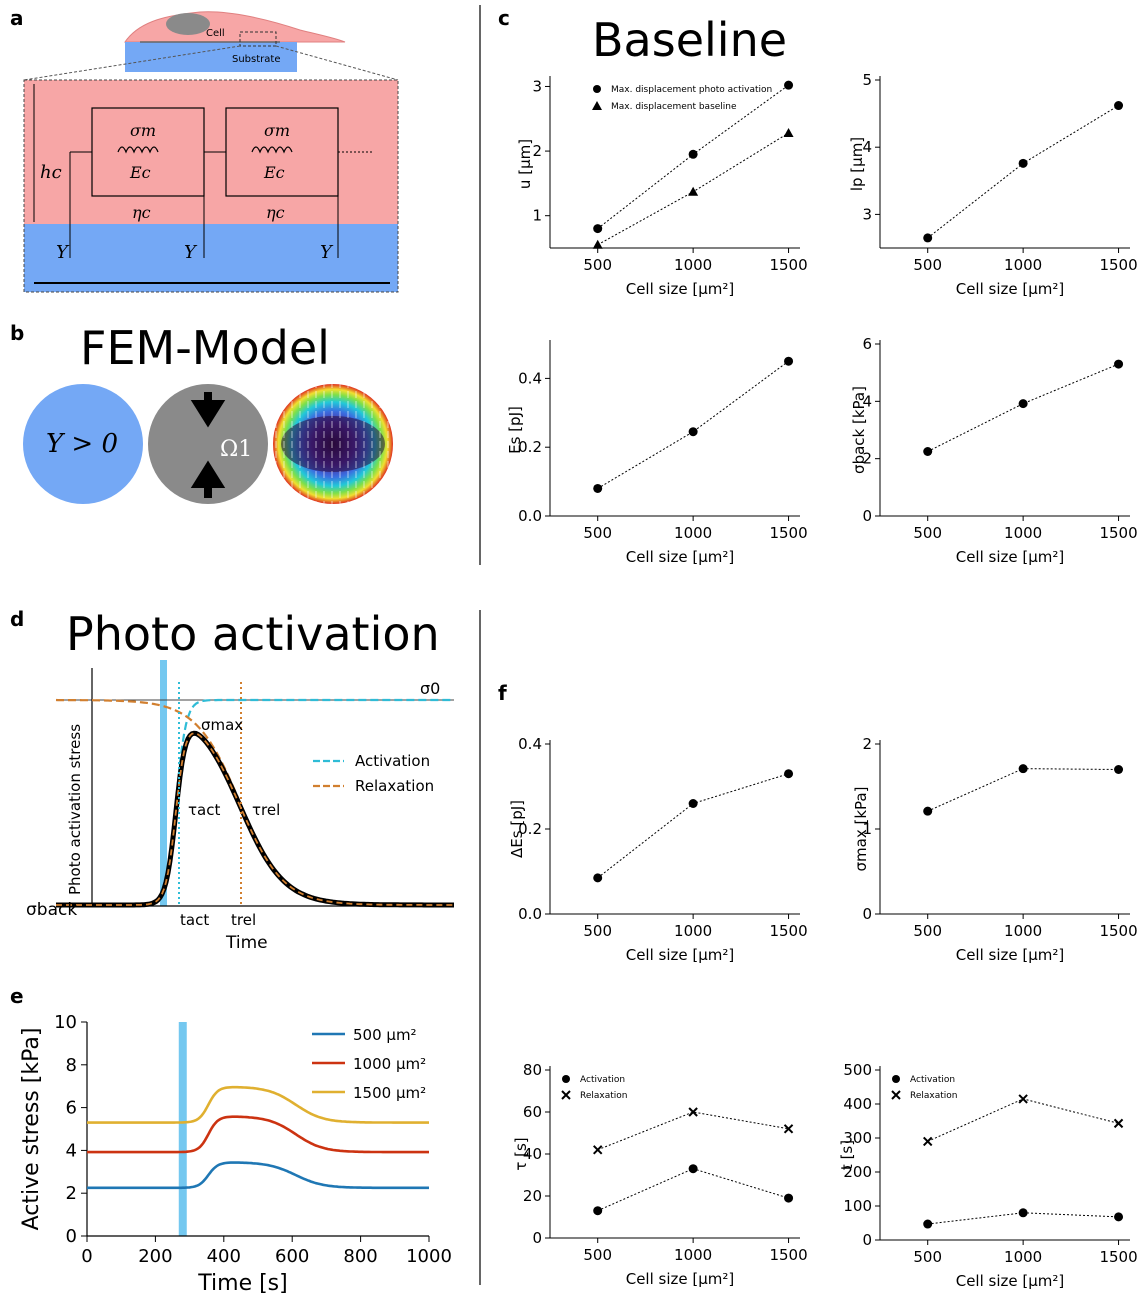  What do you see at coordinates (857, 1070) in the screenshot?
I see `f4-ytick-label: 500` at bounding box center [857, 1070].